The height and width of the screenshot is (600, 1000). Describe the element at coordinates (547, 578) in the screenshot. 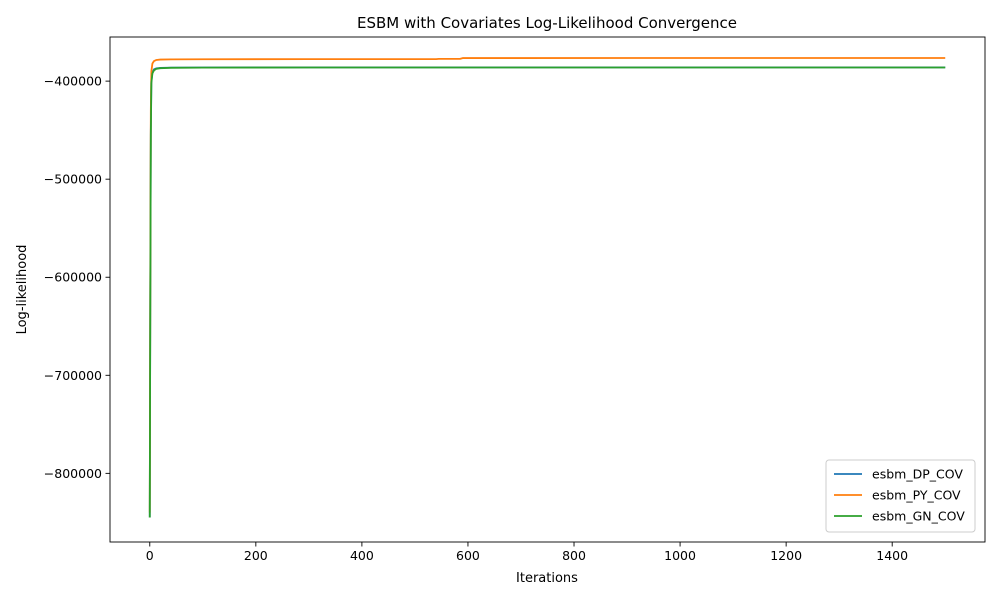

I see `x-axis-title: Iterations` at that location.